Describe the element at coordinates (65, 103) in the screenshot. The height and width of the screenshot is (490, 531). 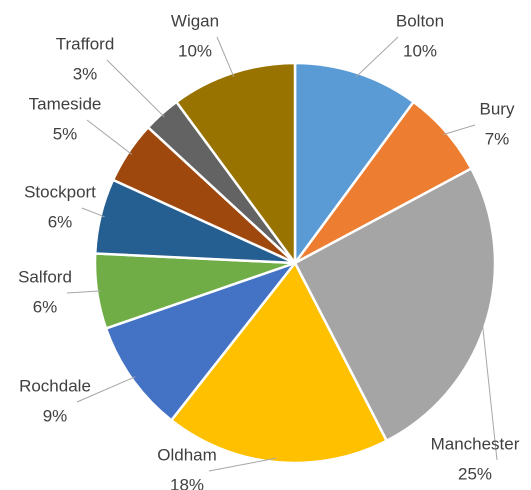
I see `slice-name: Tameside` at that location.